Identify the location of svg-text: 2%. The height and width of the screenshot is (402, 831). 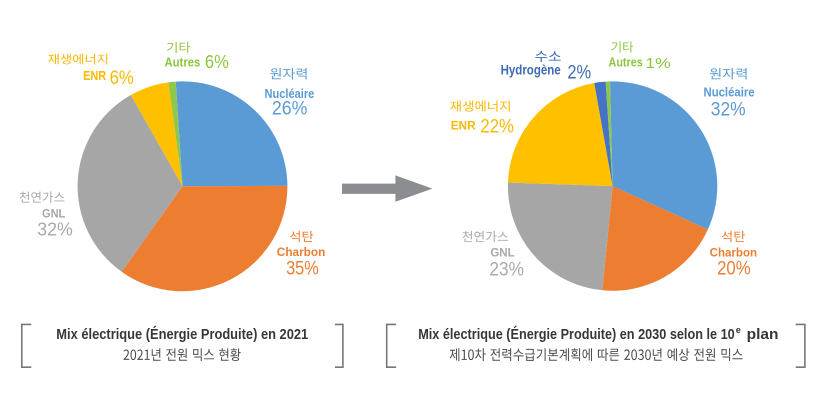
(579, 73).